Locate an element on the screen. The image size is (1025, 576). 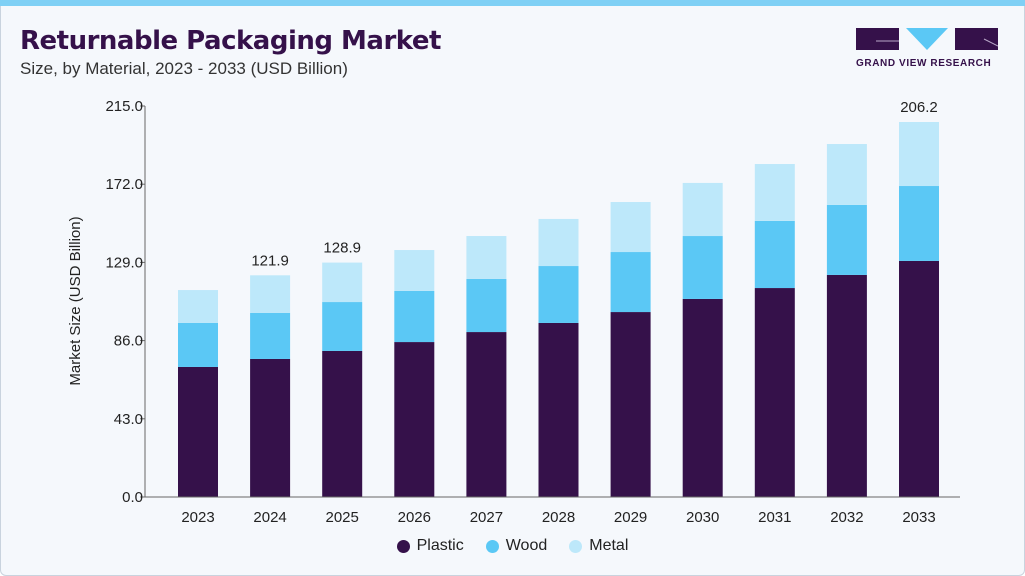
legend-item-plastic: Plastic is located at coordinates (430, 546).